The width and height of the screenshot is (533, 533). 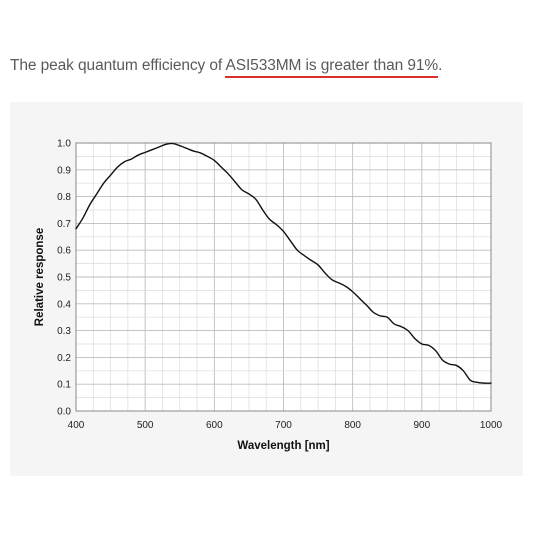 What do you see at coordinates (118, 65) in the screenshot?
I see `headline-text: The peak quantum efficiency of` at bounding box center [118, 65].